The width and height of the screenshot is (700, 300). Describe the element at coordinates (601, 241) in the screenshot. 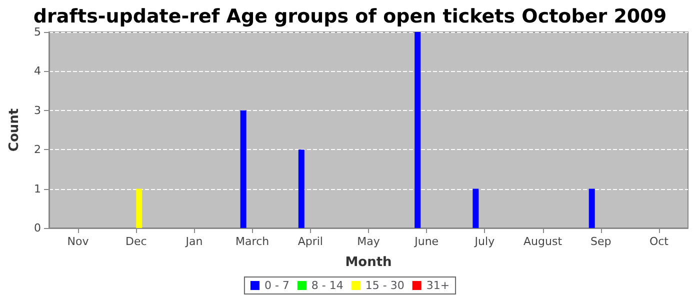

I see `x-tick-label: Sep` at that location.